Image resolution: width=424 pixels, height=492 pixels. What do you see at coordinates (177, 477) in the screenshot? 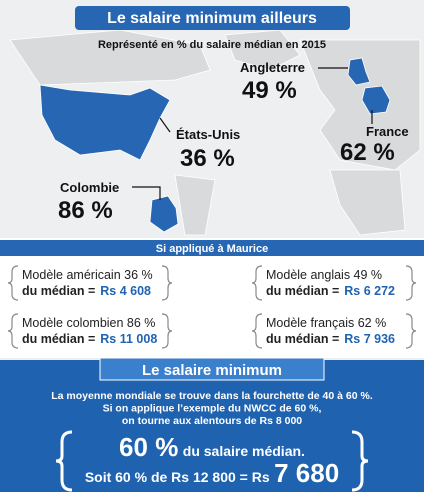
I see `highlight-formula: Soit 60 % de Rs 12 800 = Rs` at bounding box center [177, 477].